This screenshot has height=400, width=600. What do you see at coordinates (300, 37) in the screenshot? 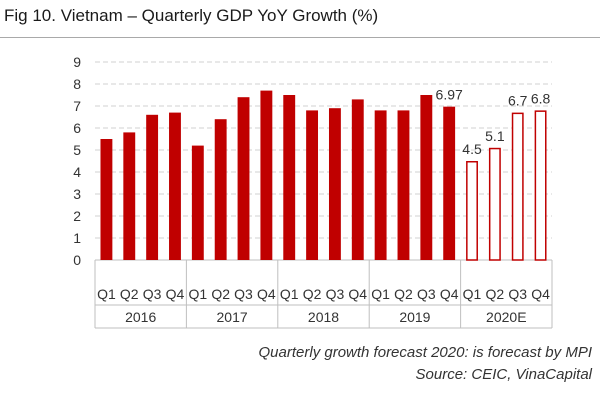
I see `title-divider` at bounding box center [300, 37].